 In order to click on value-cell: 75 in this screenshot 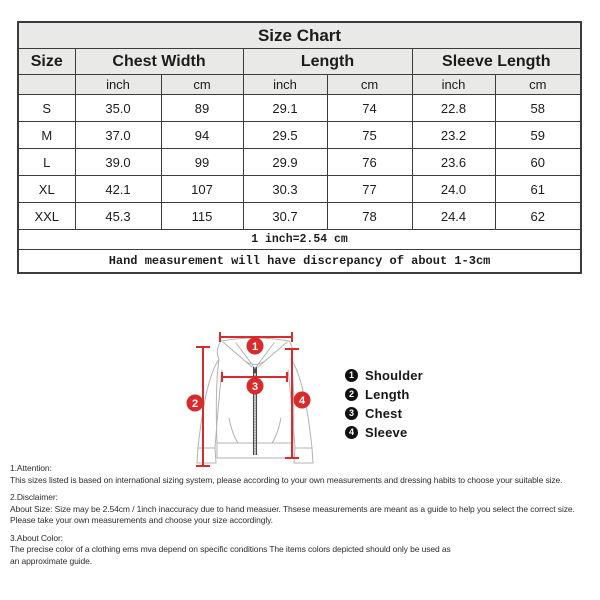, I will do `click(369, 135)`.